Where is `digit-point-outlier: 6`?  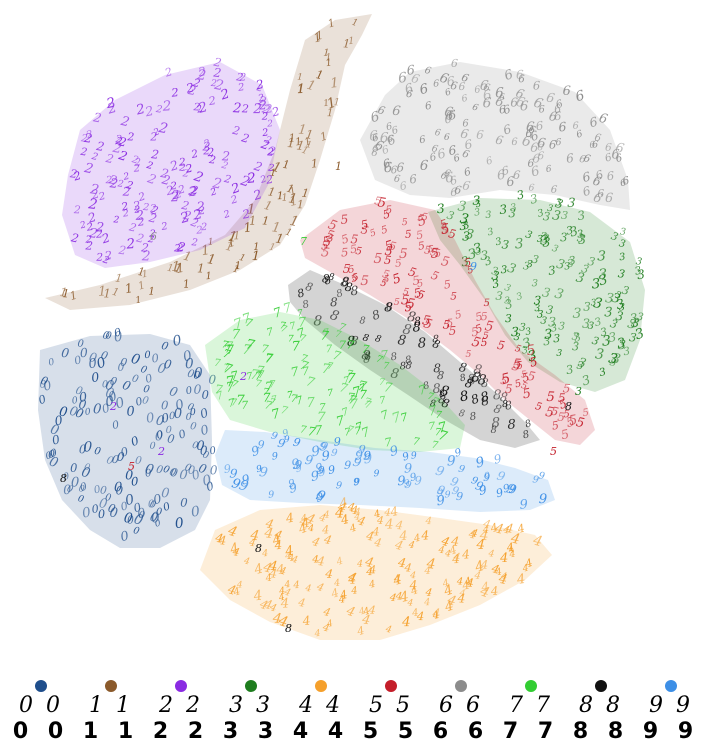
digit-point-outlier: 6 is located at coordinates (153, 236).